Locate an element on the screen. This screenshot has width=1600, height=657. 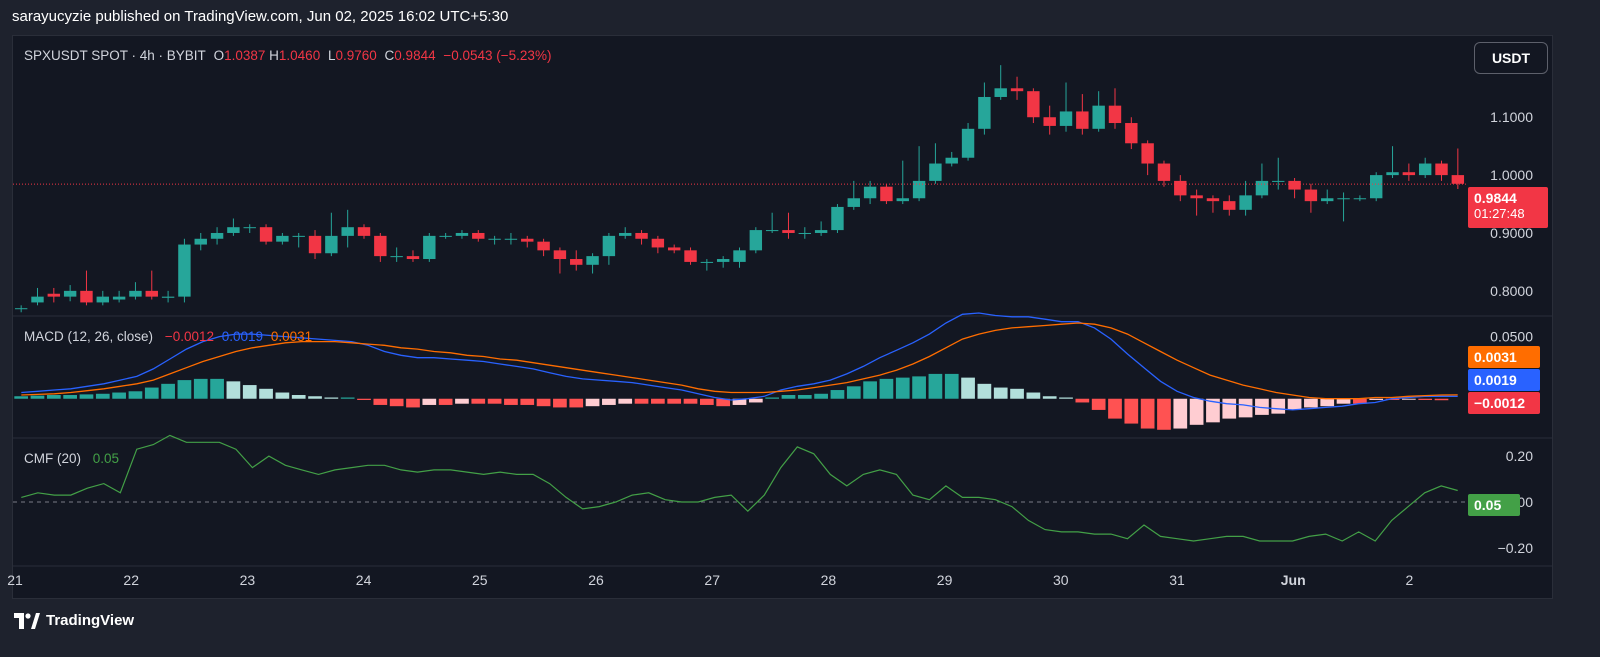
price-axis-tick: 1.1000 is located at coordinates (1511, 117).